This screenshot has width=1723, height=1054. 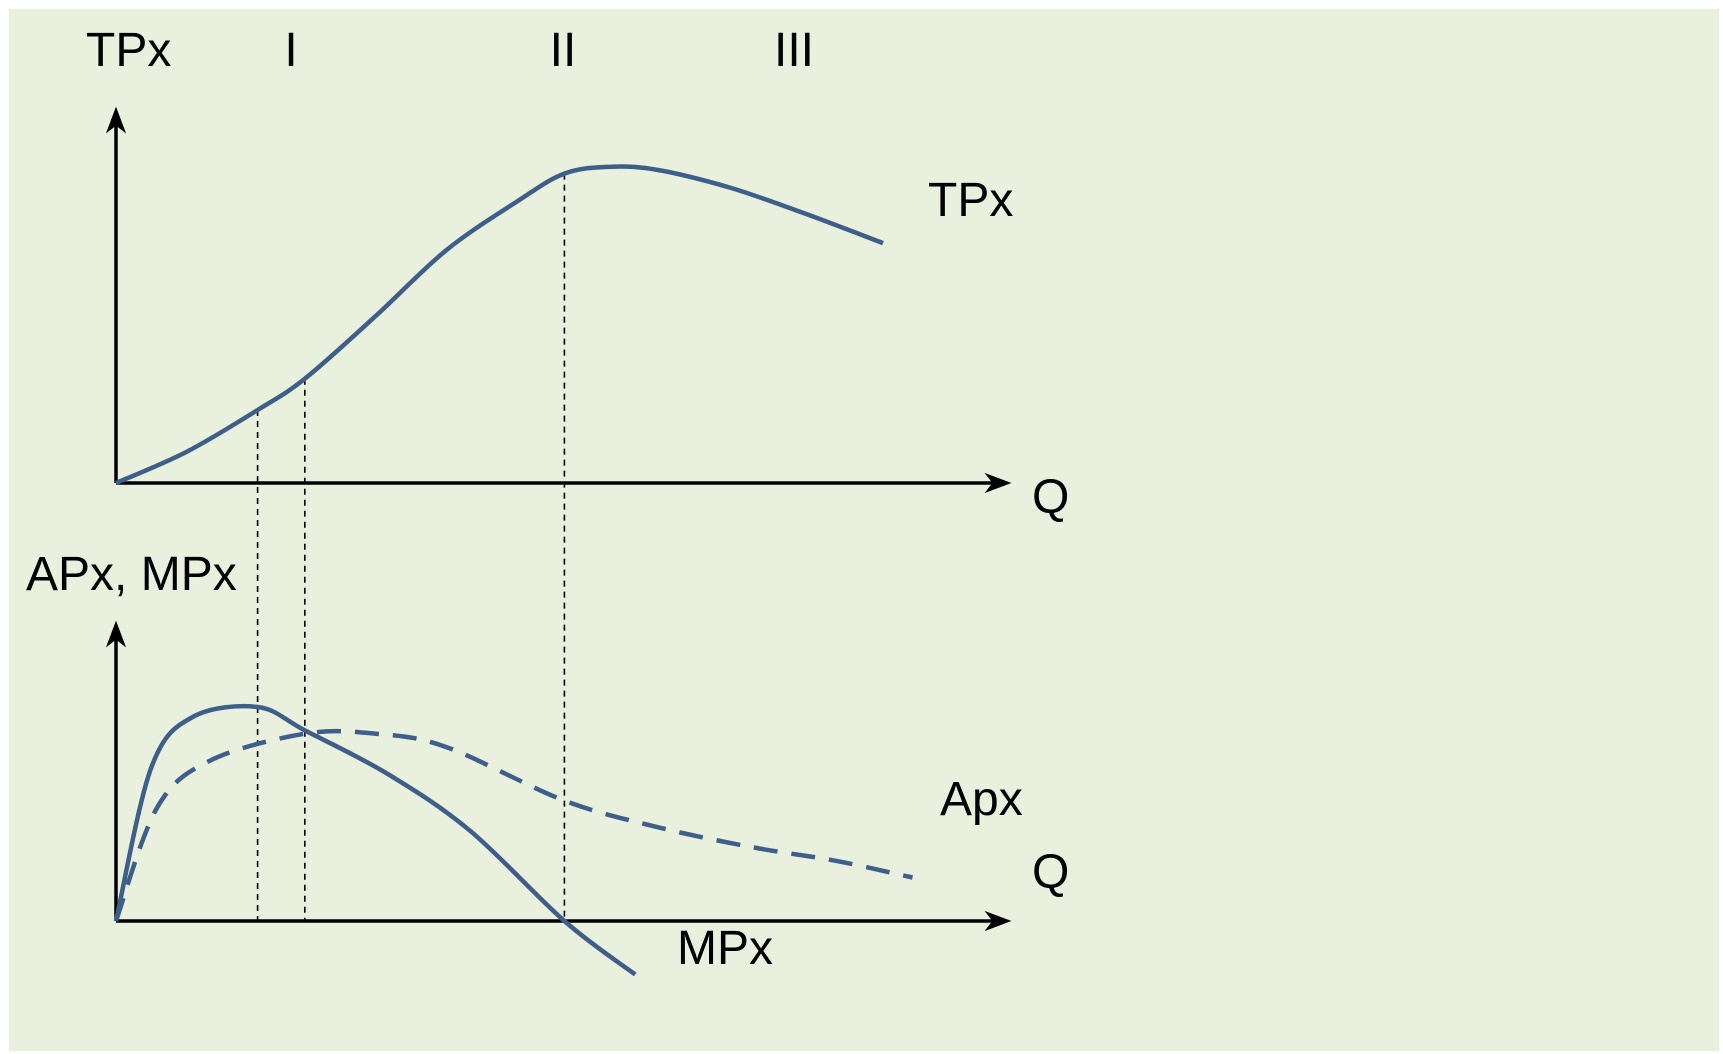 I want to click on tpx-curve-label: TPx, so click(x=970, y=200).